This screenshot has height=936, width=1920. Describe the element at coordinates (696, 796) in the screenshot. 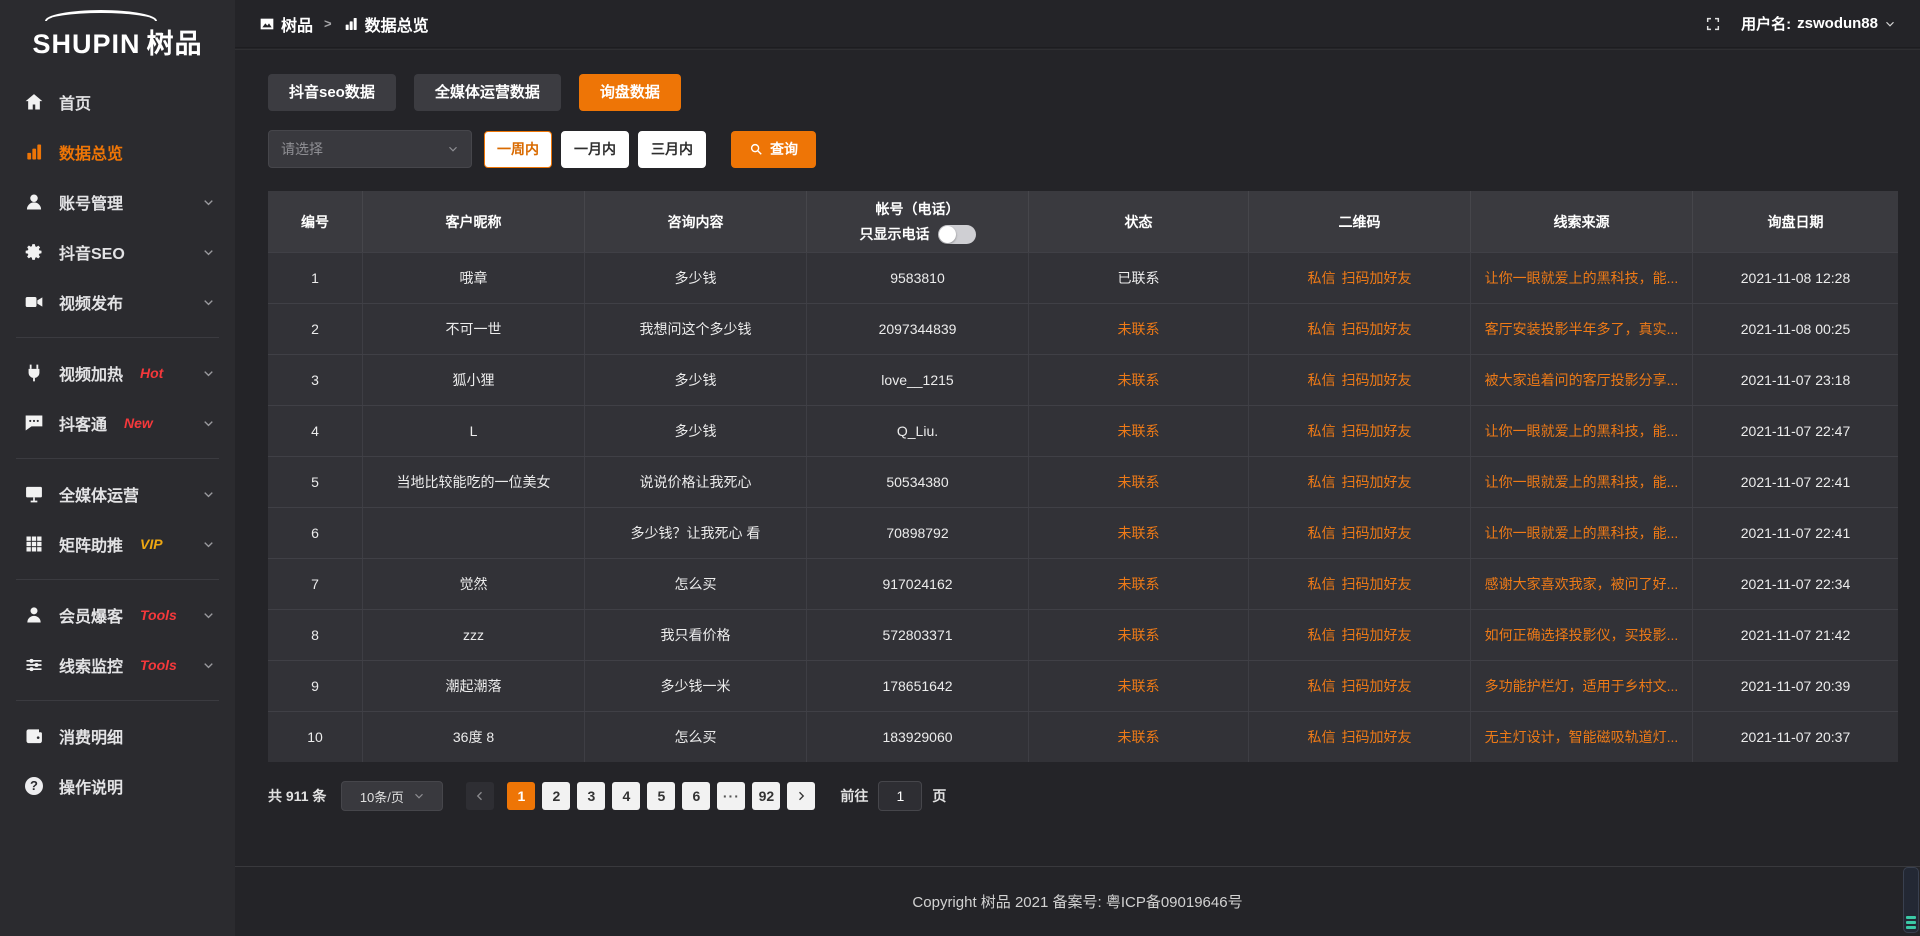

I see `page-button: 6` at that location.